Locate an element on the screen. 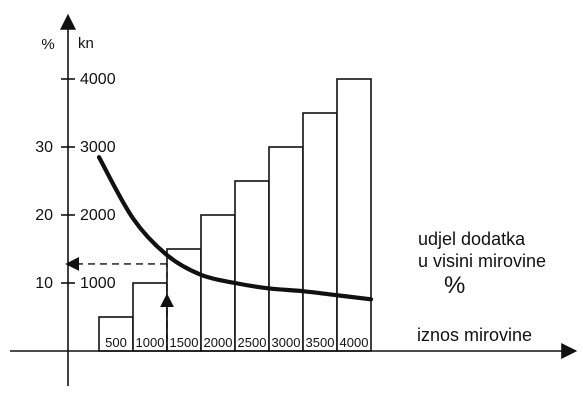  x-category-label-3500: 3500 is located at coordinates (320, 342).